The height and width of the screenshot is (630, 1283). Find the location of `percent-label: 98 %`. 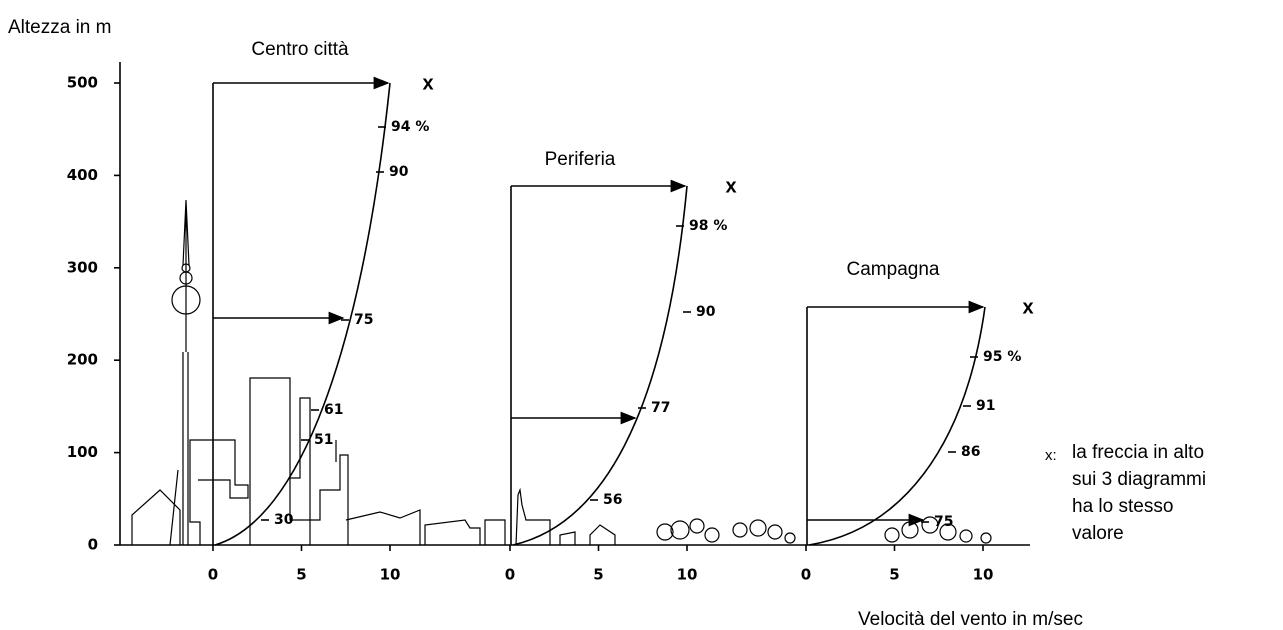

percent-label: 98 % is located at coordinates (708, 226).